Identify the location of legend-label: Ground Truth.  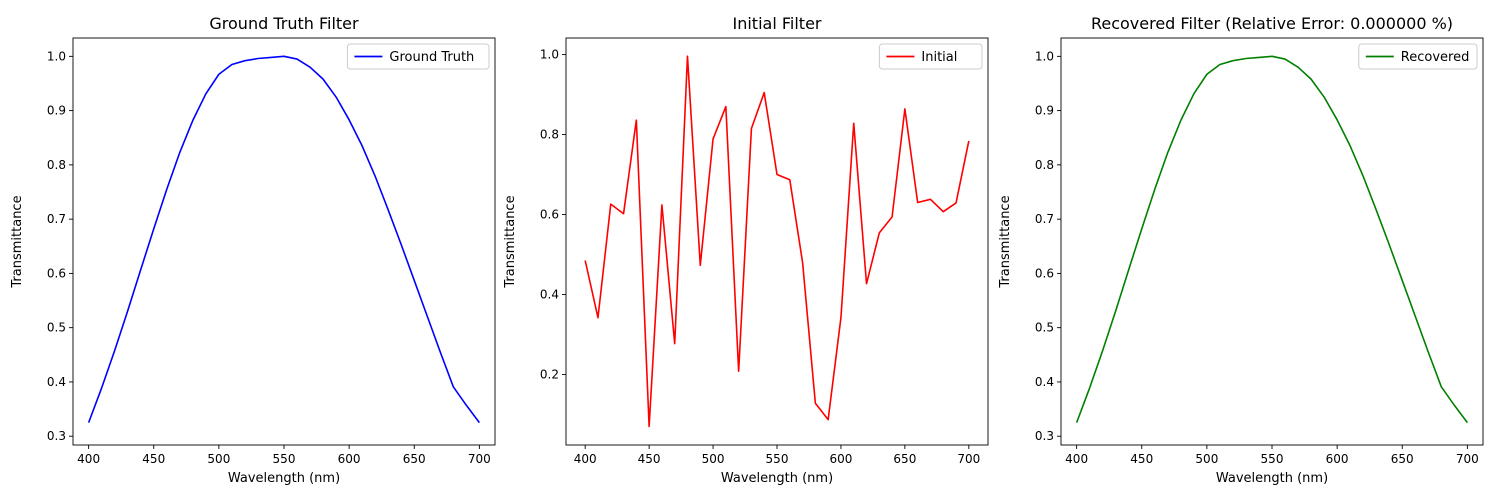
(431, 57).